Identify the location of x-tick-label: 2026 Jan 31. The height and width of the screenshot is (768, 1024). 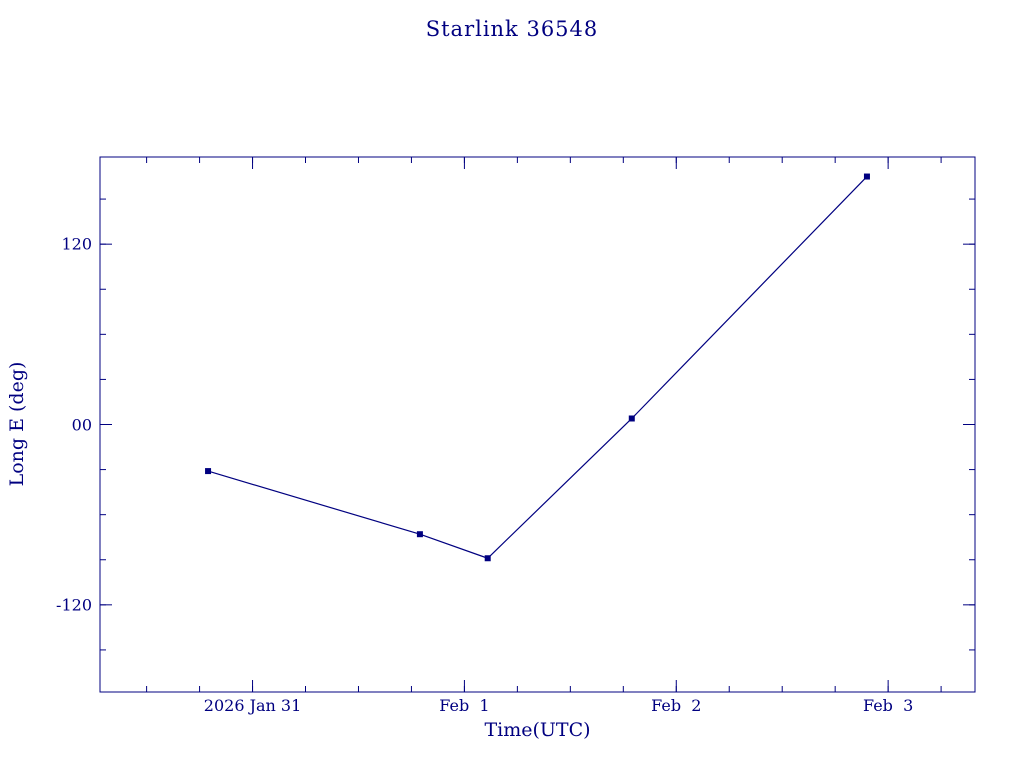
(252, 705).